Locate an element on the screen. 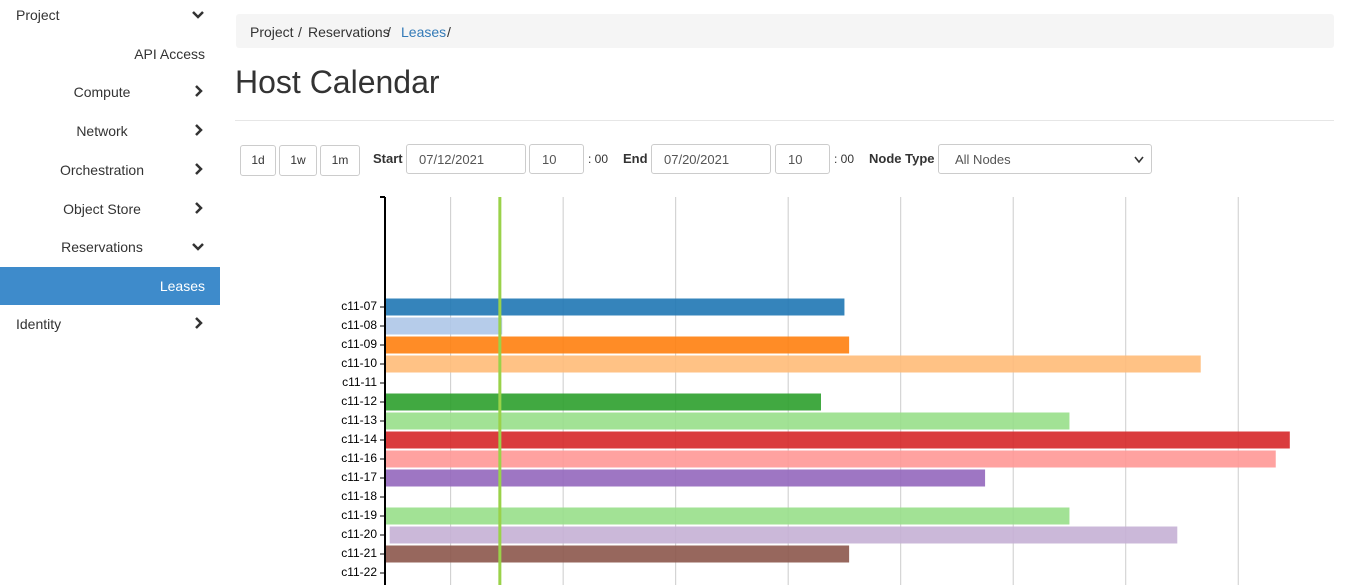  start-date: 07/12/2021 is located at coordinates (466, 159).